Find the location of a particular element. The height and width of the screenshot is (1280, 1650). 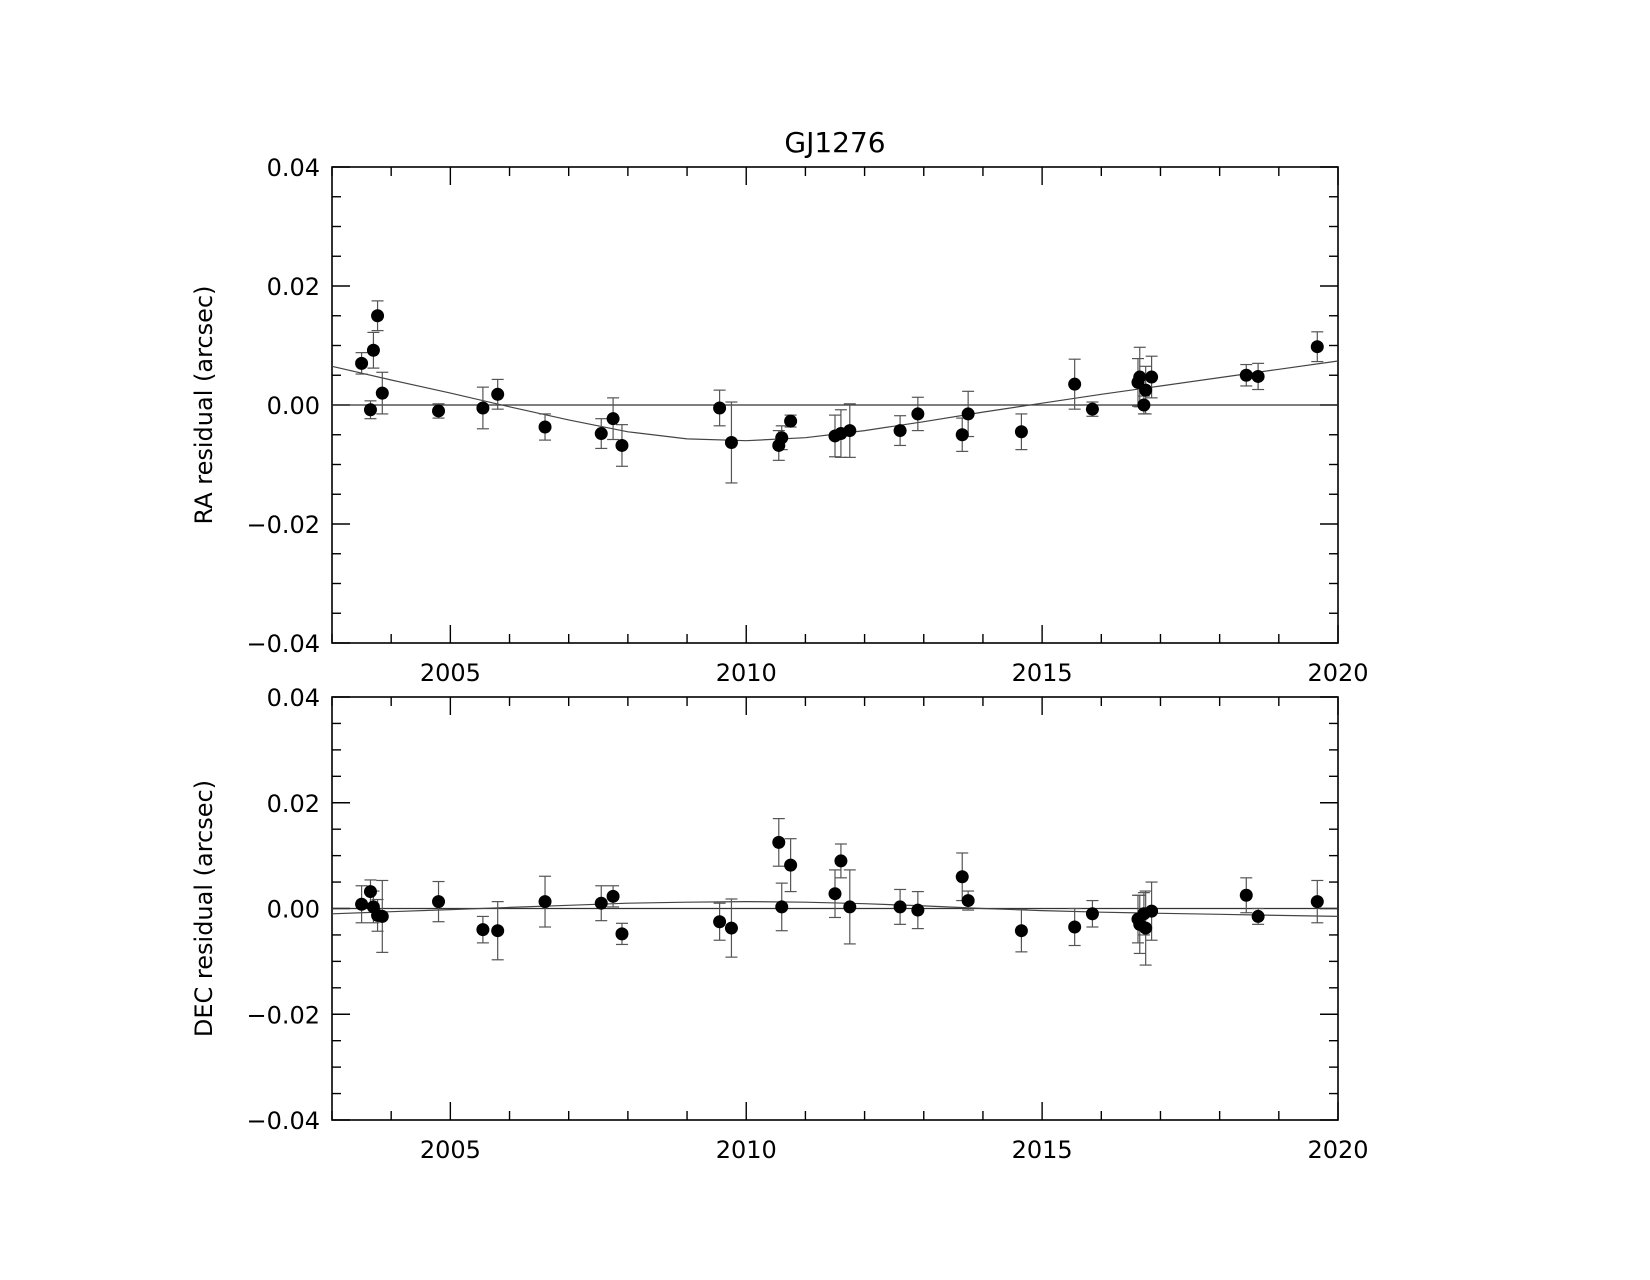

chart-title: GJ1276 is located at coordinates (834, 142).